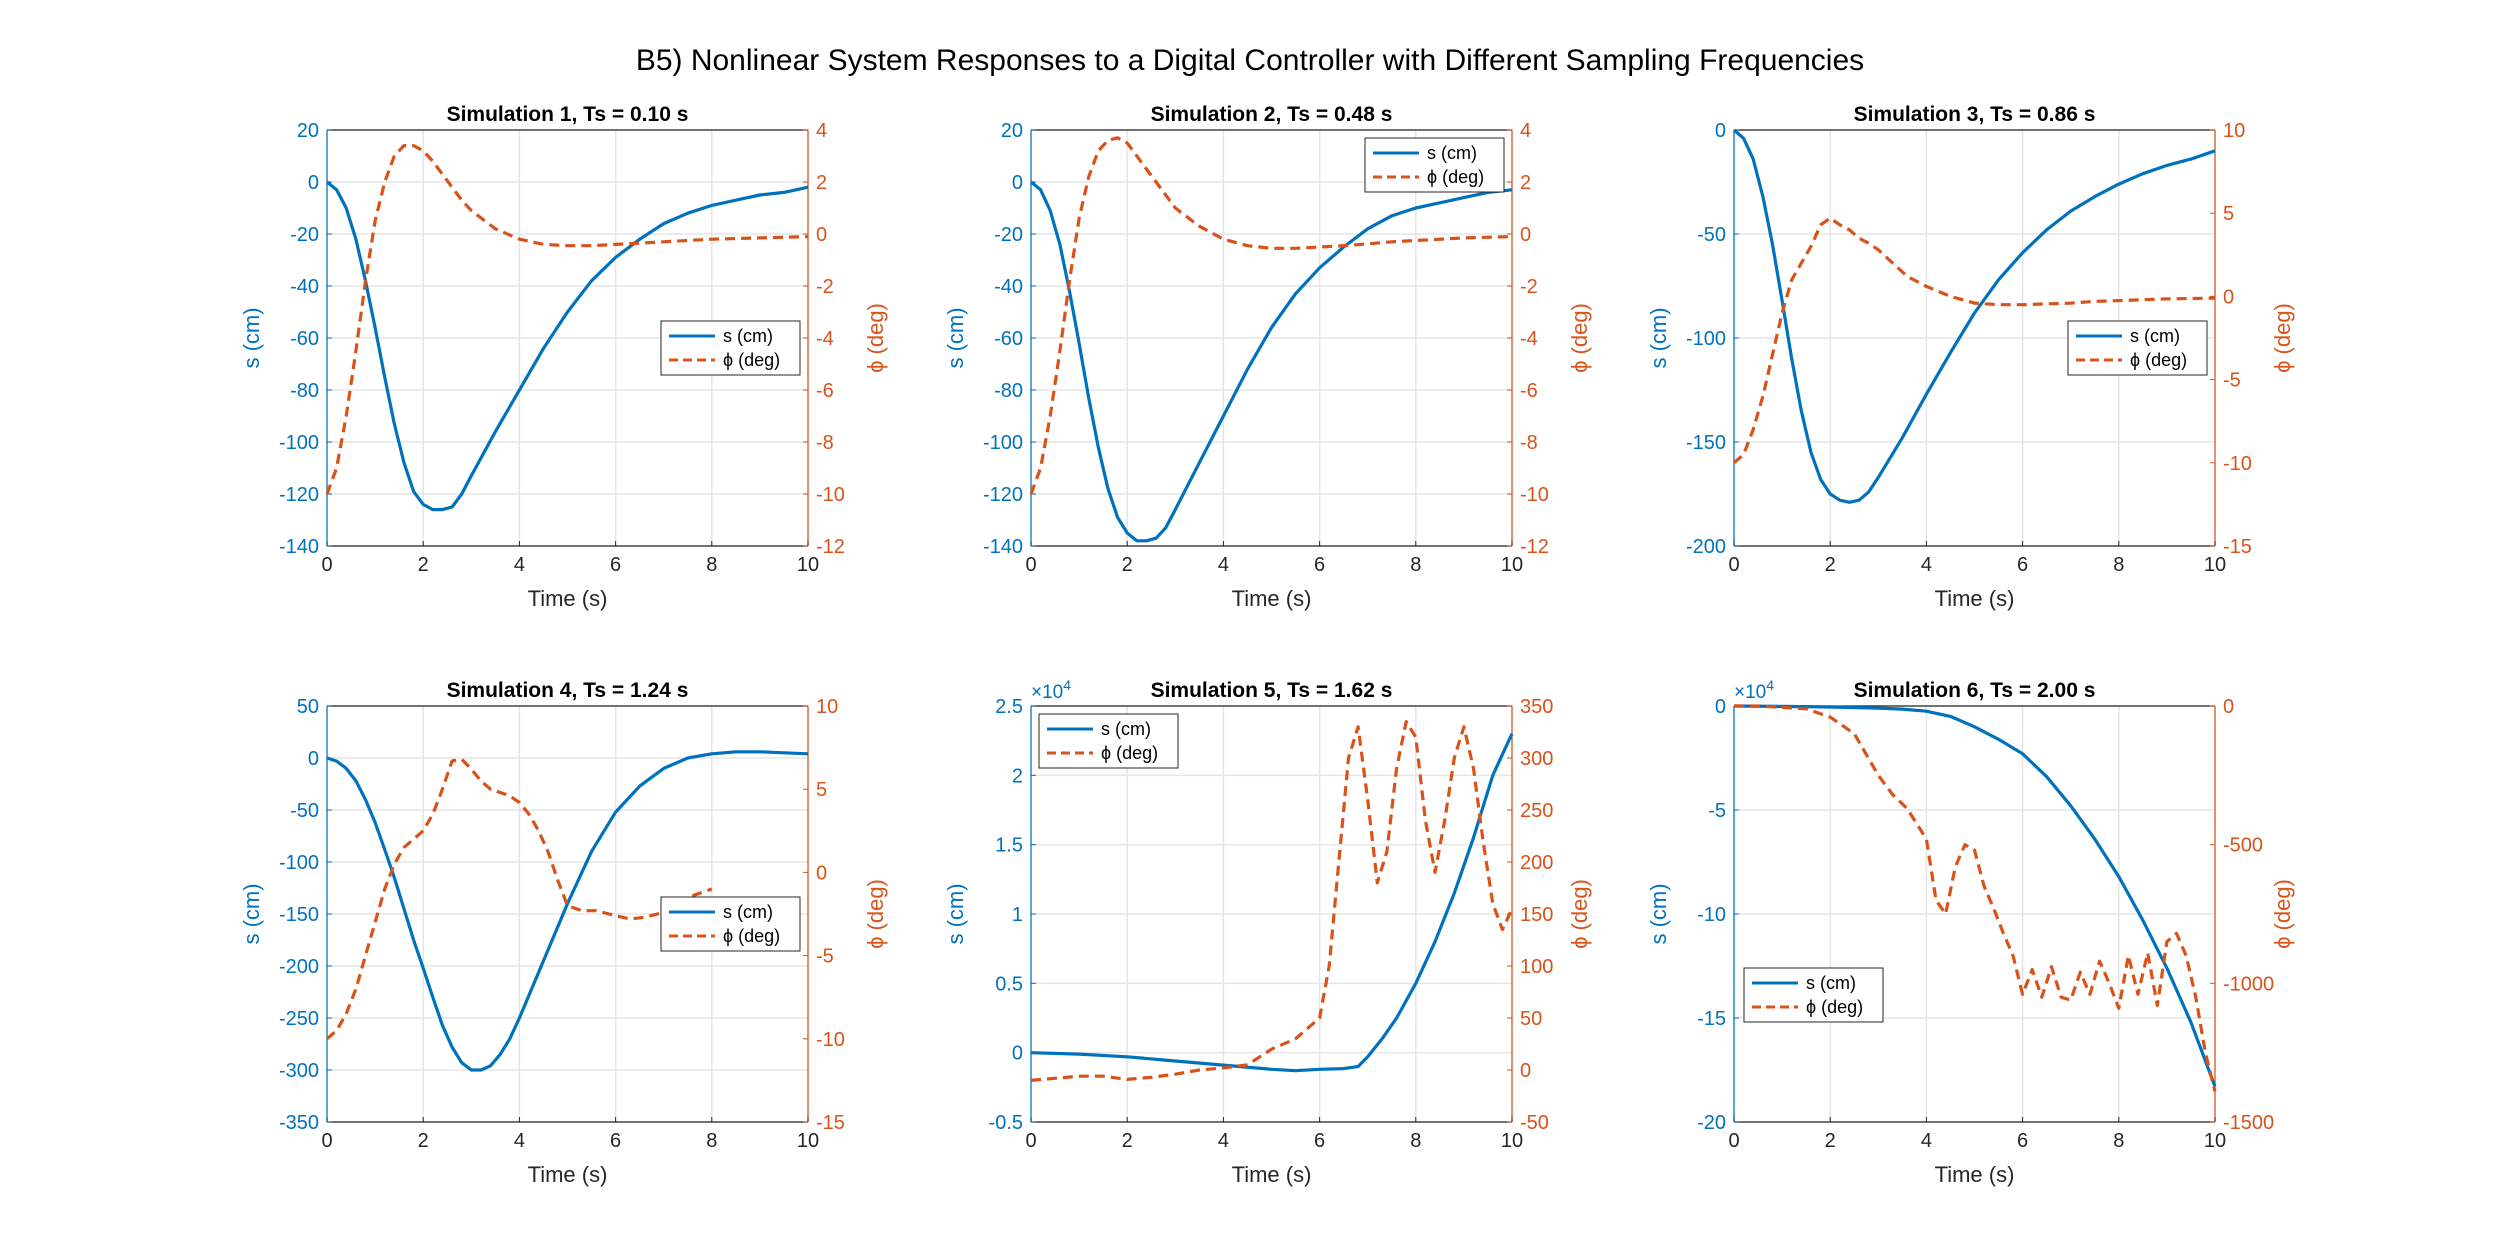 Image resolution: width=2500 pixels, height=1250 pixels. What do you see at coordinates (827, 707) in the screenshot?
I see `y-right-tick-label: 10` at bounding box center [827, 707].